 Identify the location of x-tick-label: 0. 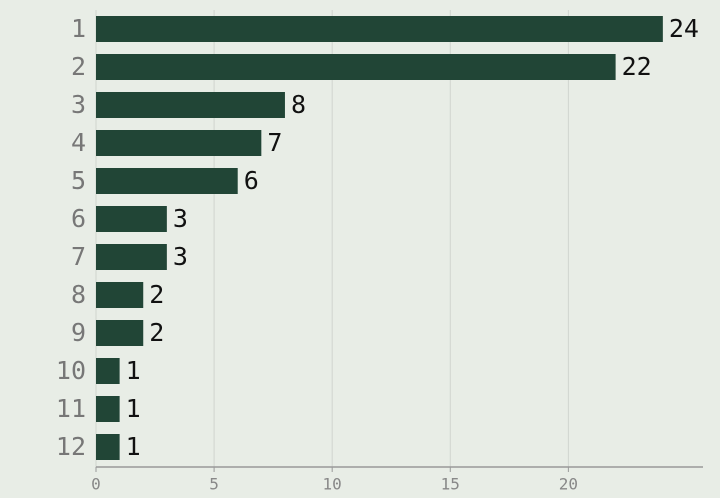
(96, 484).